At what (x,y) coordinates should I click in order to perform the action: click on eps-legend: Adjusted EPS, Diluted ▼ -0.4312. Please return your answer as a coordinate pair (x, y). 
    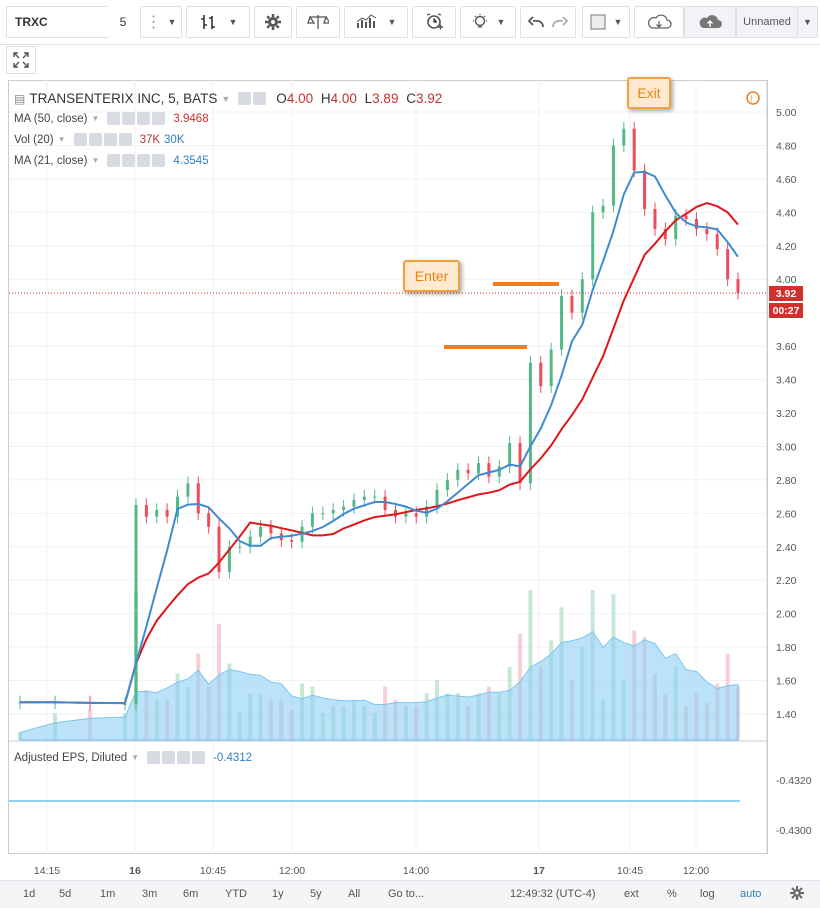
    Looking at the image, I should click on (133, 757).